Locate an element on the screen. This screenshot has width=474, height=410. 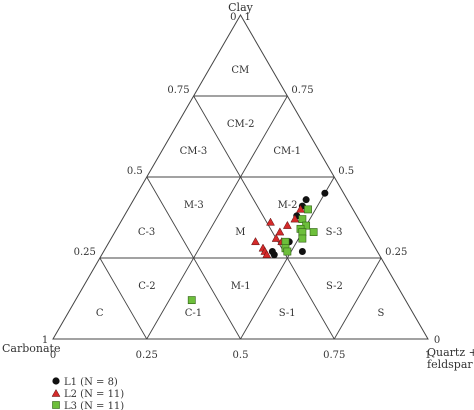
region-label-c: C is located at coordinates (100, 313).